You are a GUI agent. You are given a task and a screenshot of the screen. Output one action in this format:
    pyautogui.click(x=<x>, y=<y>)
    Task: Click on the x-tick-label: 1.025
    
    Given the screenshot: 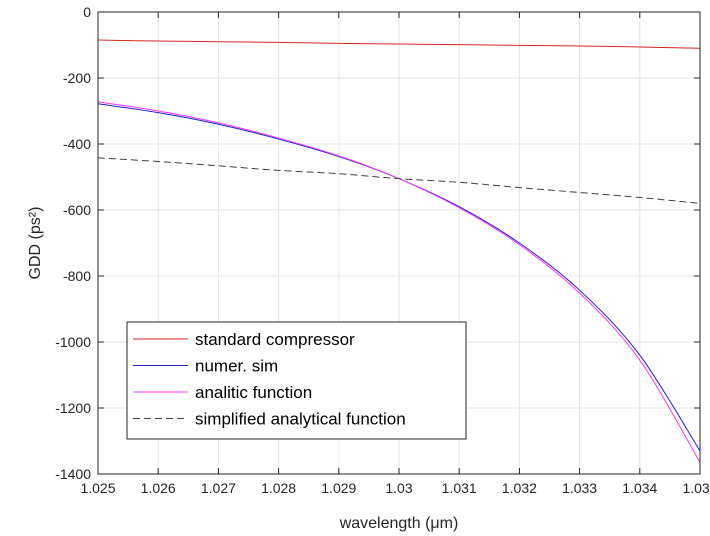 What is the action you would take?
    pyautogui.click(x=97, y=488)
    